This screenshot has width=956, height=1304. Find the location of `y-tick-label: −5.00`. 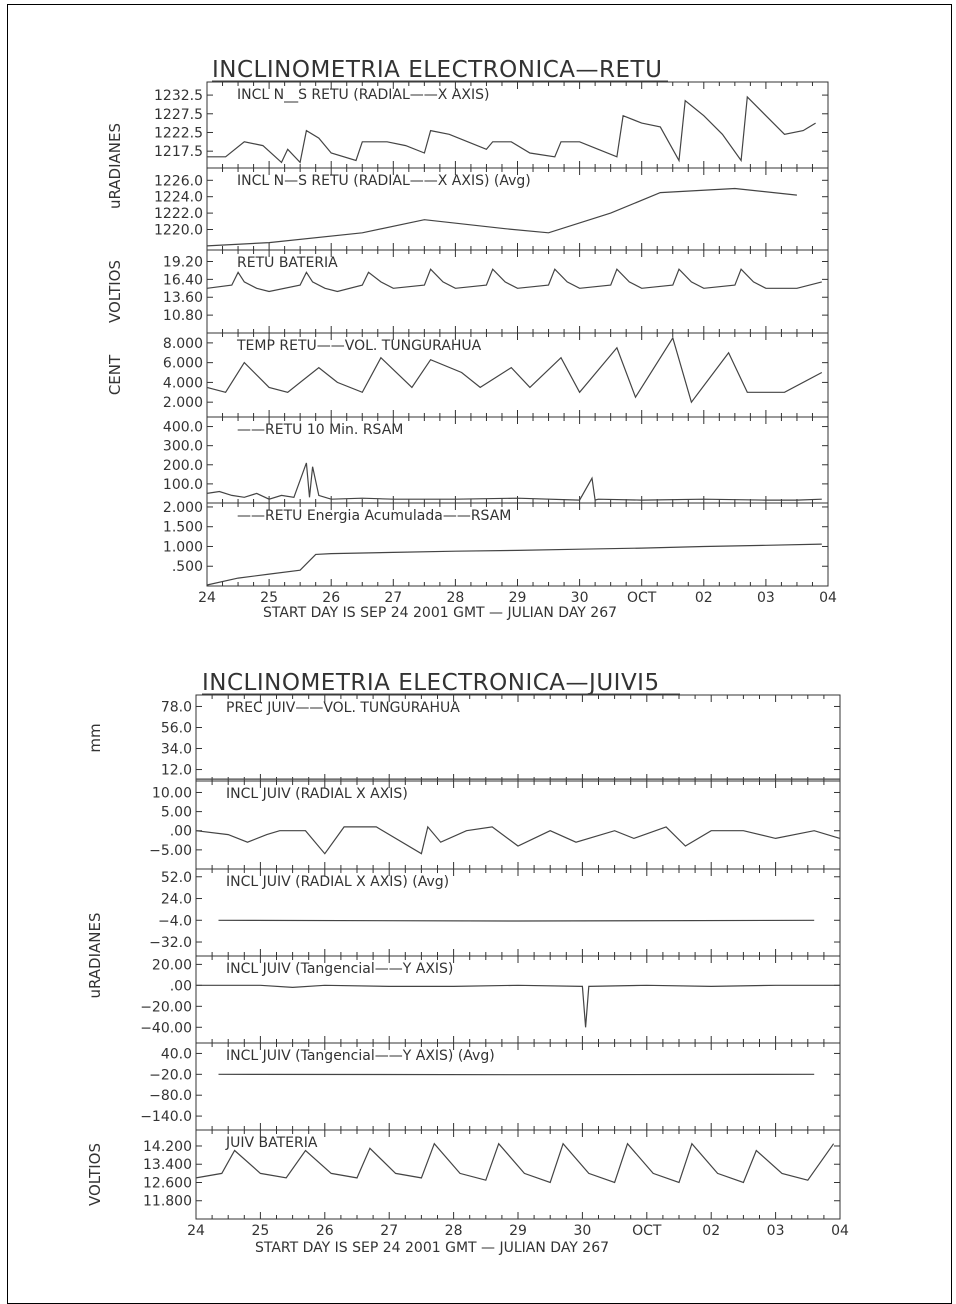

y-tick-label: −5.00 is located at coordinates (170, 851).